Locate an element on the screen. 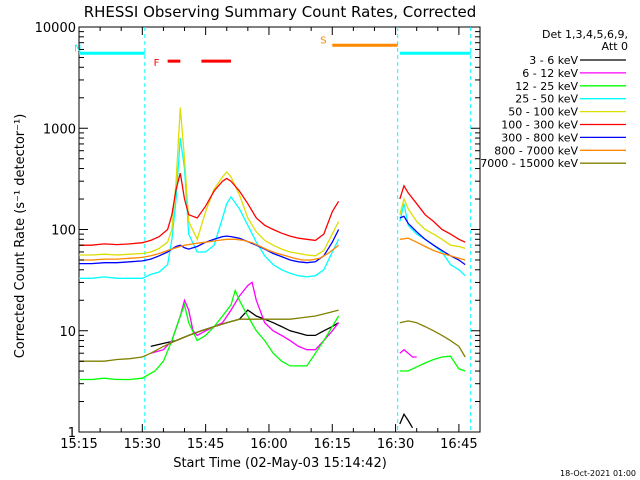 The image size is (640, 480). footer-timestamp: 18-Oct-2021 01:00 is located at coordinates (598, 473).